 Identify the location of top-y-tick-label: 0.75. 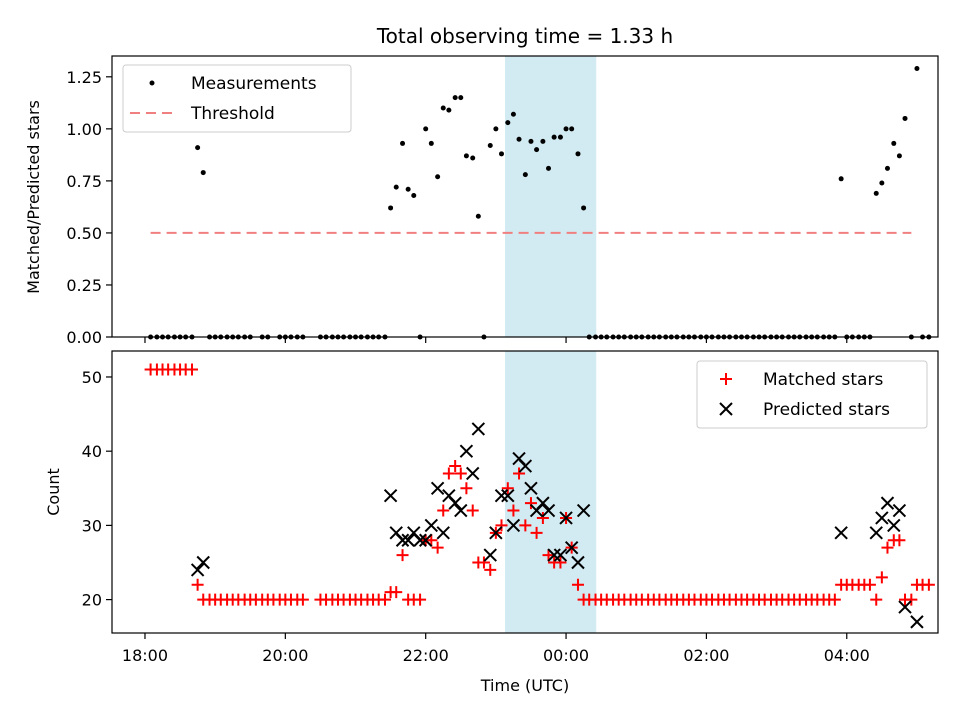
(84, 181).